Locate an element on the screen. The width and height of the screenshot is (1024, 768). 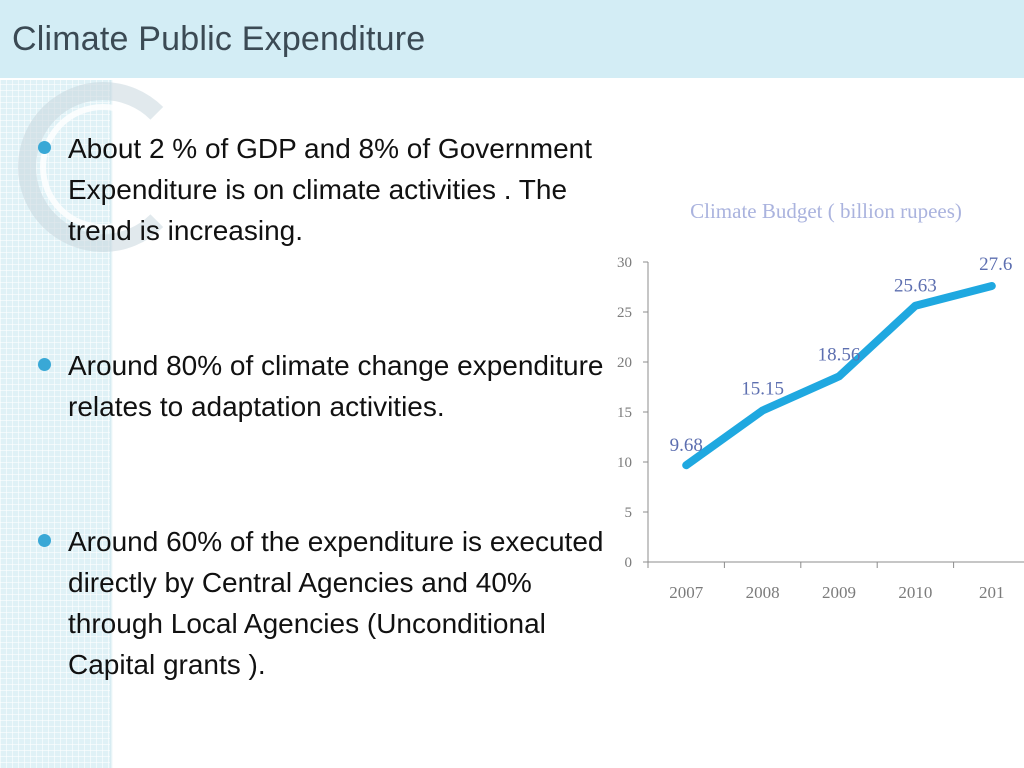
slide-title: Climate Public Expenditure is located at coordinates (219, 39).